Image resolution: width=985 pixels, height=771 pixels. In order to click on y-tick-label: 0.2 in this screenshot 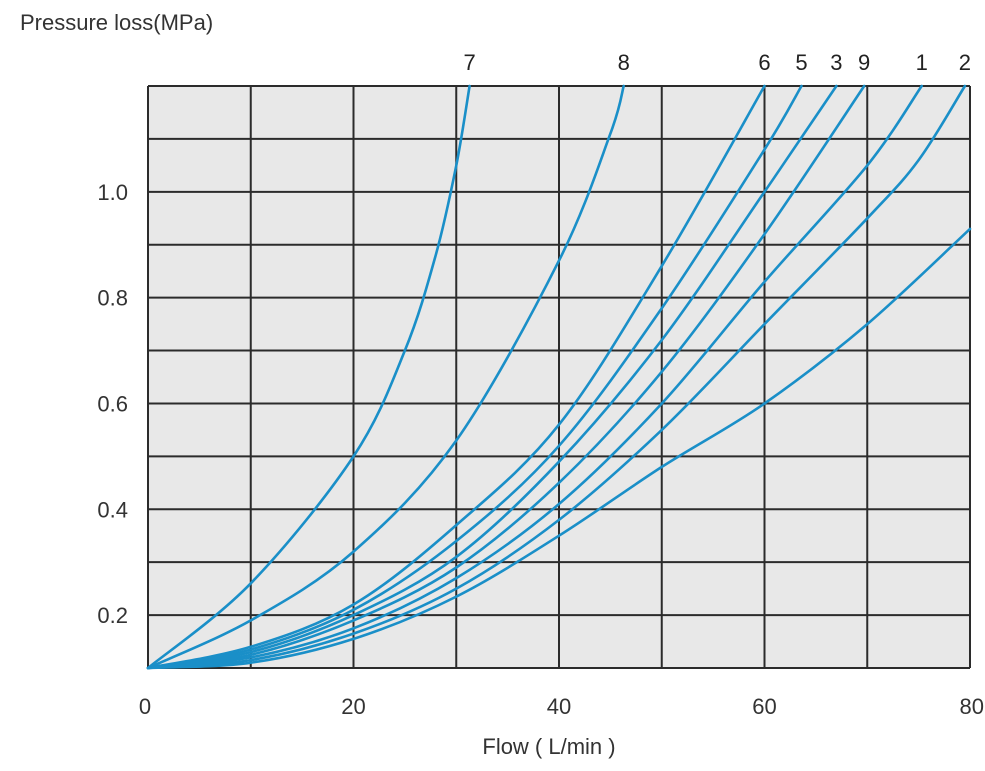, I will do `click(112, 615)`.